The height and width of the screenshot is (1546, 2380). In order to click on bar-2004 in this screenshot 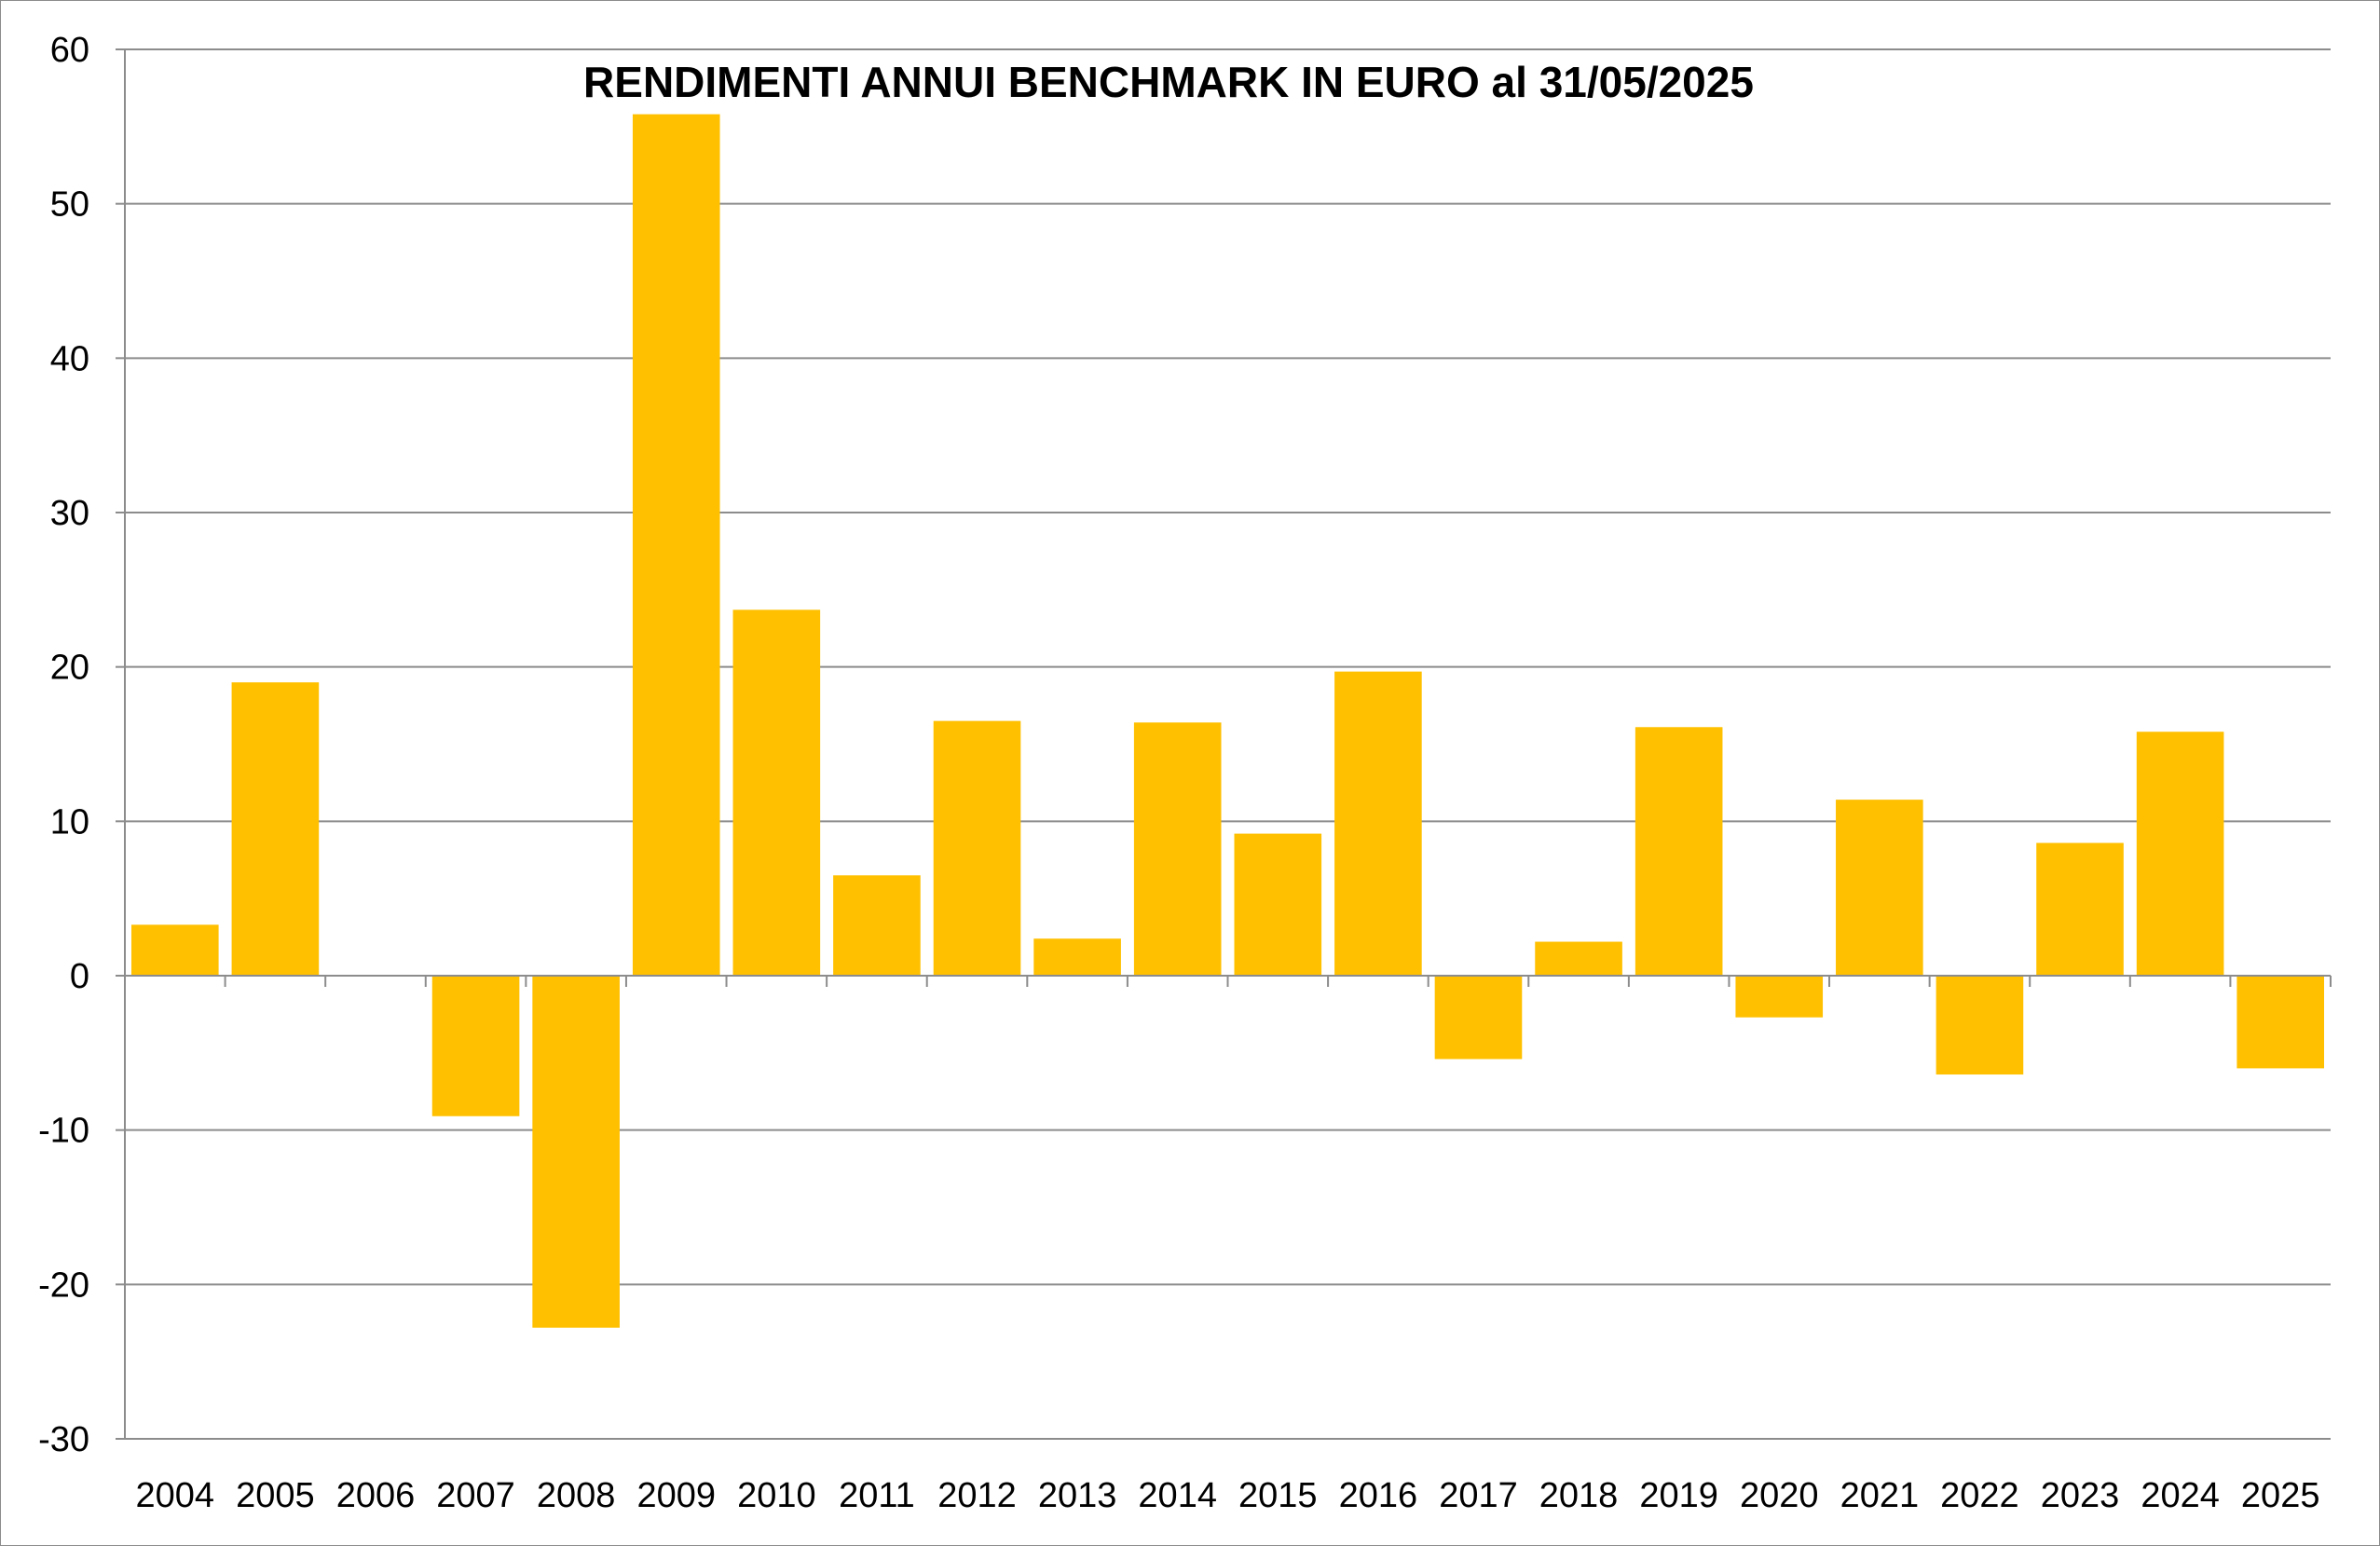, I will do `click(174, 950)`.